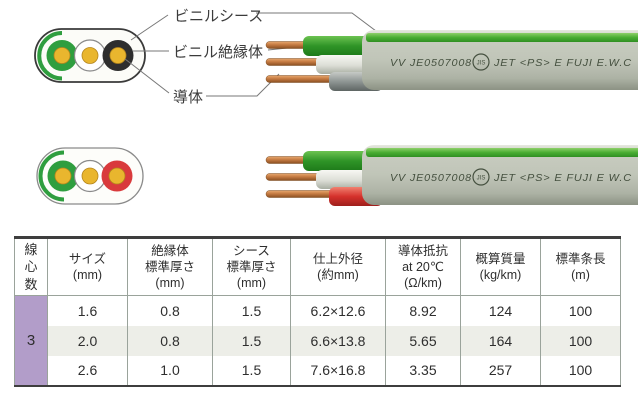 The width and height of the screenshot is (638, 409). Describe the element at coordinates (500, 310) in the screenshot. I see `cell-mass: 124` at that location.